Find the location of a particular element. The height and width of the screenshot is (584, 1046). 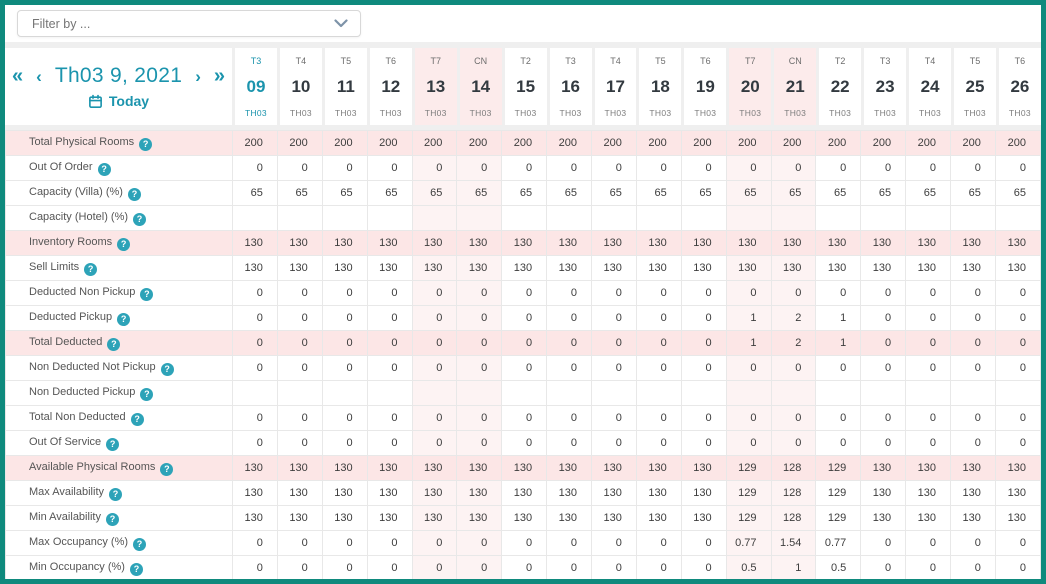

day-header-20: T7 20 TH03 is located at coordinates (750, 86).